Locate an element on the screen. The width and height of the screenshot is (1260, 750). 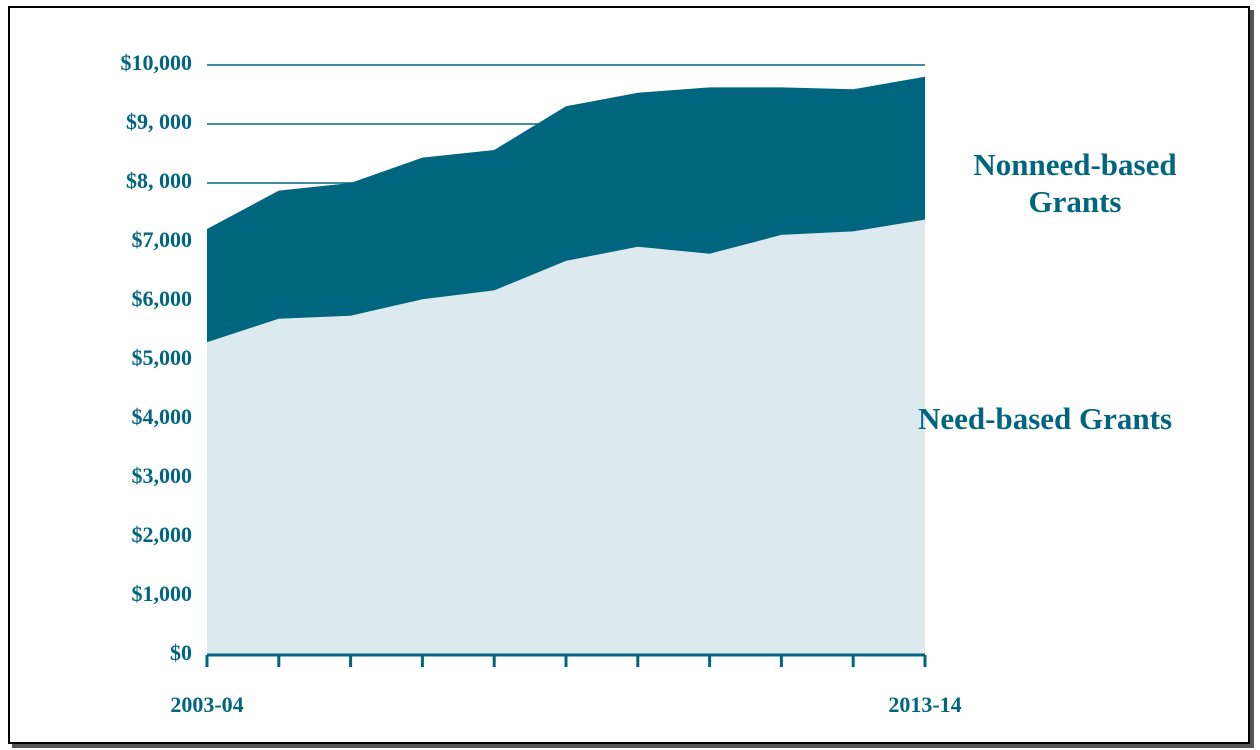
y-tick-label: $9, 000 is located at coordinates (159, 121).